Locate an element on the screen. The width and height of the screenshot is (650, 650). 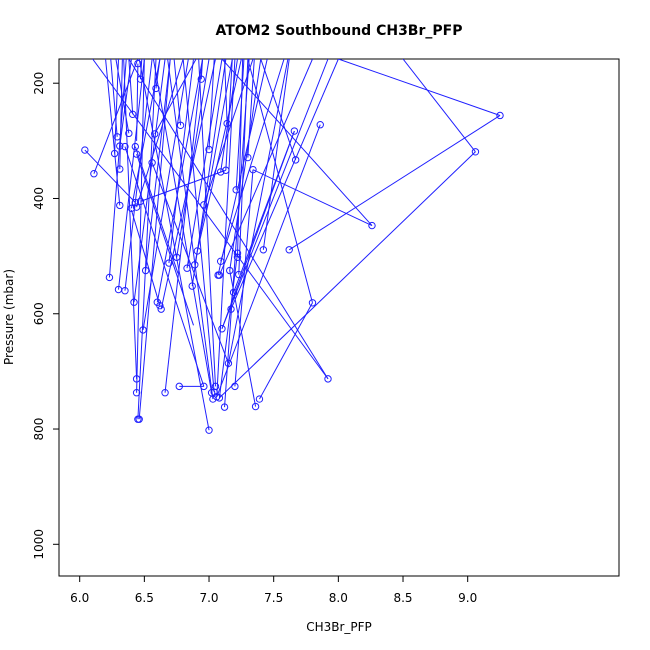
x-tick-label: 7.5 is located at coordinates (273, 598).